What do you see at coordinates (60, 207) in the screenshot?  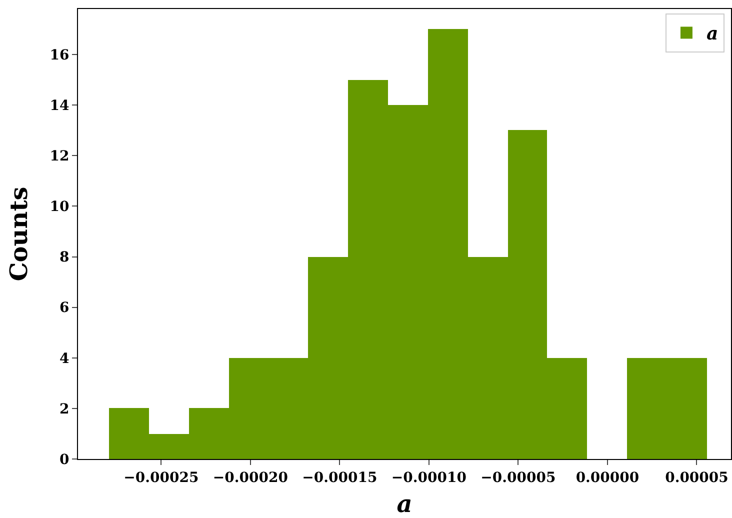 I see `y-tick-label: 10` at bounding box center [60, 207].